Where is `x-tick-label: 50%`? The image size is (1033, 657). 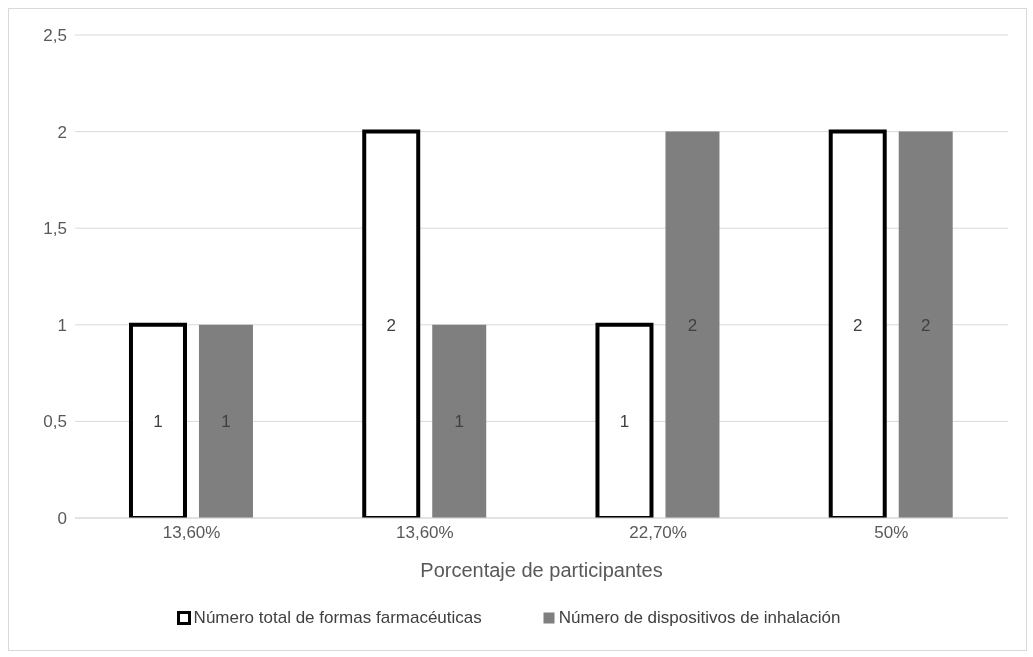 x-tick-label: 50% is located at coordinates (891, 533).